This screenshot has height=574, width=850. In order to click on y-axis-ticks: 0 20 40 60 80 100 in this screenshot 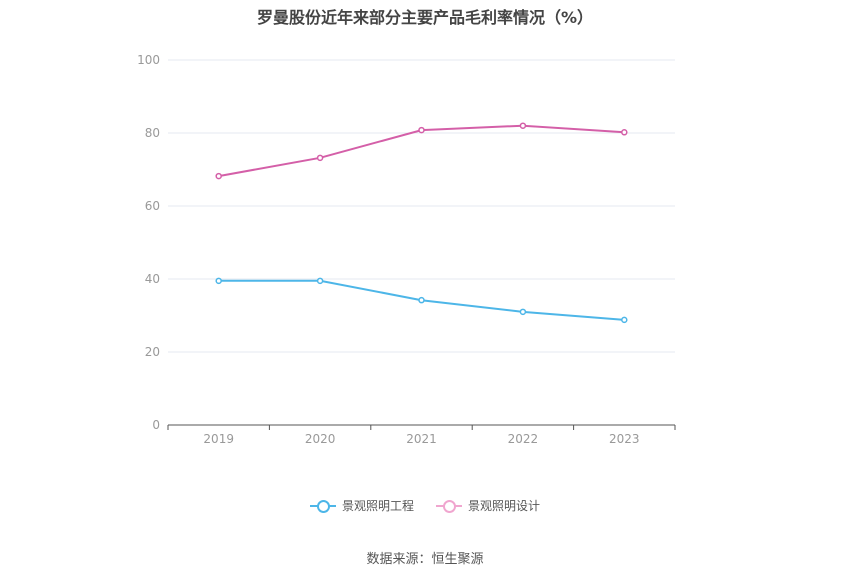, I will do `click(148, 242)`.